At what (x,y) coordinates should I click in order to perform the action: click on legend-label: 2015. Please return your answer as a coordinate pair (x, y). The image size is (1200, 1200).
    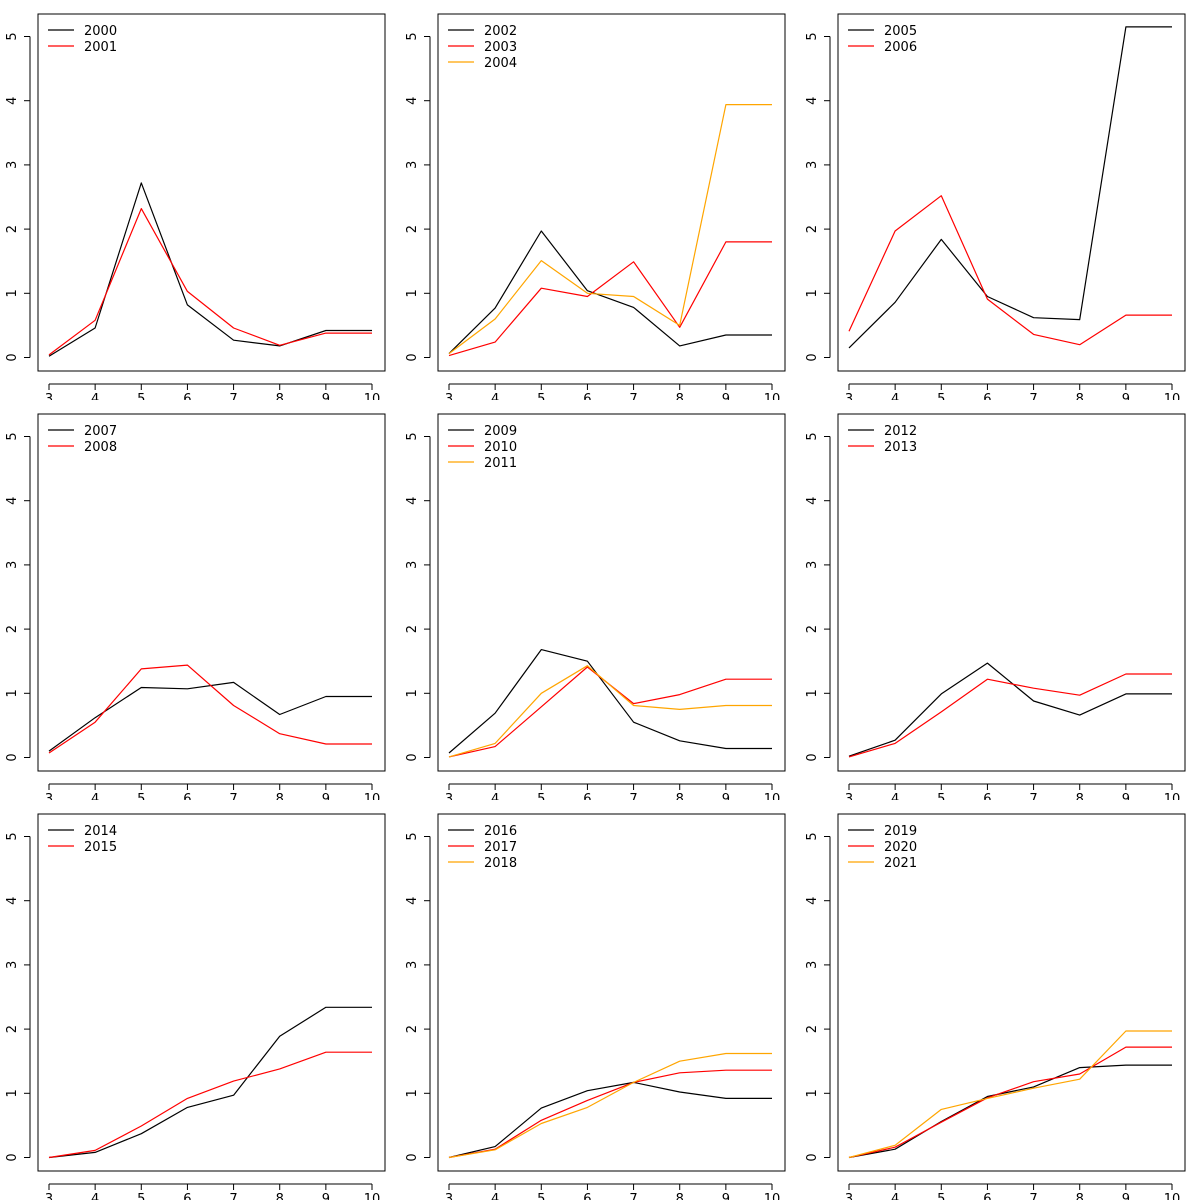
    Looking at the image, I should click on (100, 847).